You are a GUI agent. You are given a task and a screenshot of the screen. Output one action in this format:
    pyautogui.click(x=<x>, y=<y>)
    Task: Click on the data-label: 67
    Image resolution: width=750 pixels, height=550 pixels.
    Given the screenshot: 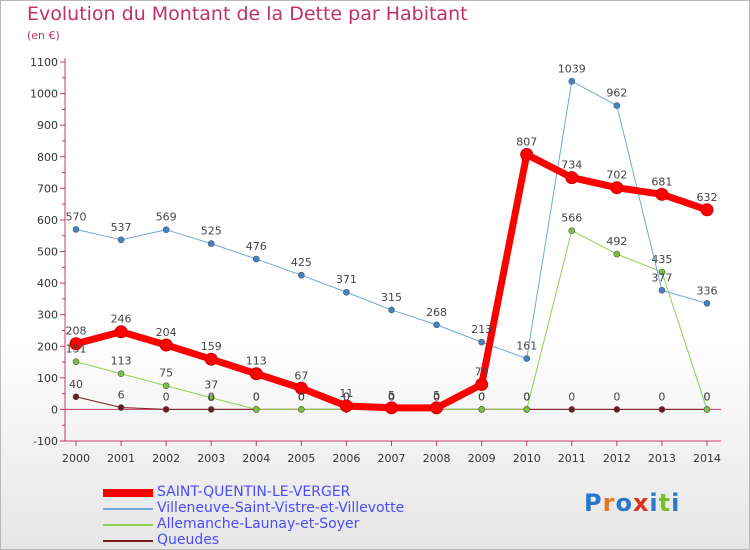 What is the action you would take?
    pyautogui.click(x=301, y=375)
    